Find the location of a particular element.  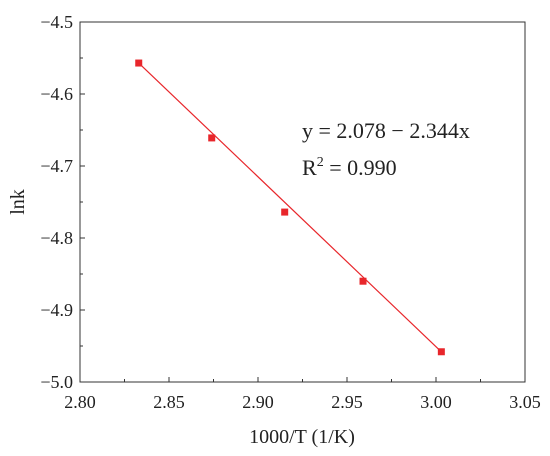

y-axis: −4.5 −4.6 −4.7 −4.8 −4.9 −5.0 is located at coordinates (62, 202).